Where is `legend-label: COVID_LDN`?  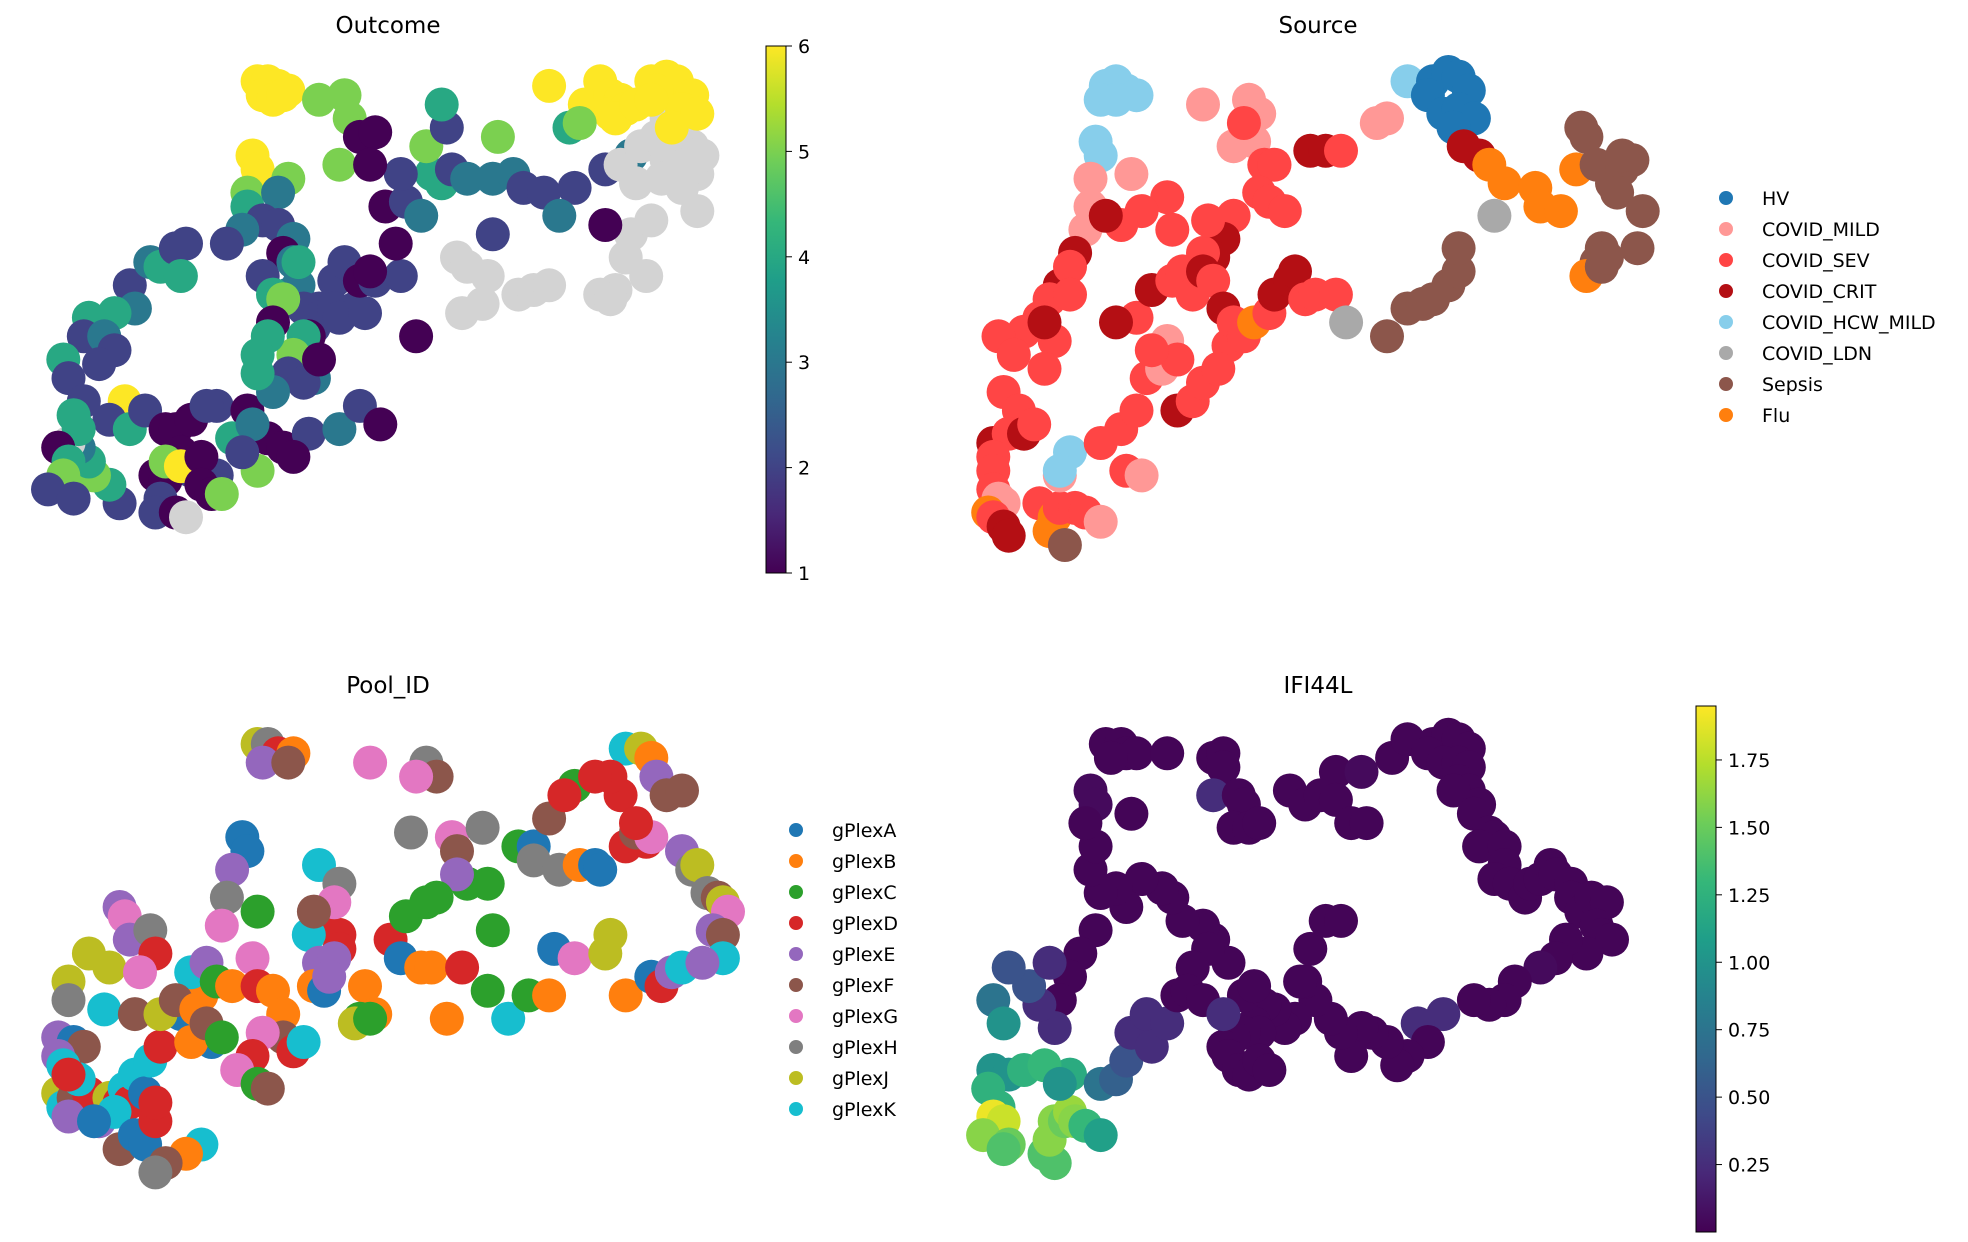 legend-label: COVID_LDN is located at coordinates (1817, 354).